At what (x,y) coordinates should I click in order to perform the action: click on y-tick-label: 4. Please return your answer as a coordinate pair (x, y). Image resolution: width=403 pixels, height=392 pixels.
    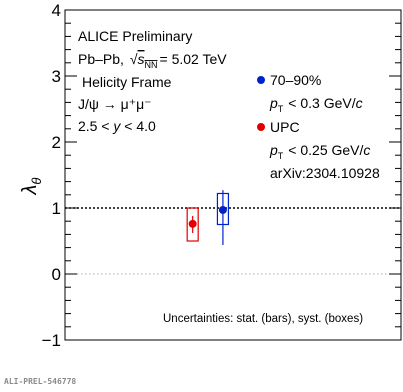
    Looking at the image, I should click on (56, 10).